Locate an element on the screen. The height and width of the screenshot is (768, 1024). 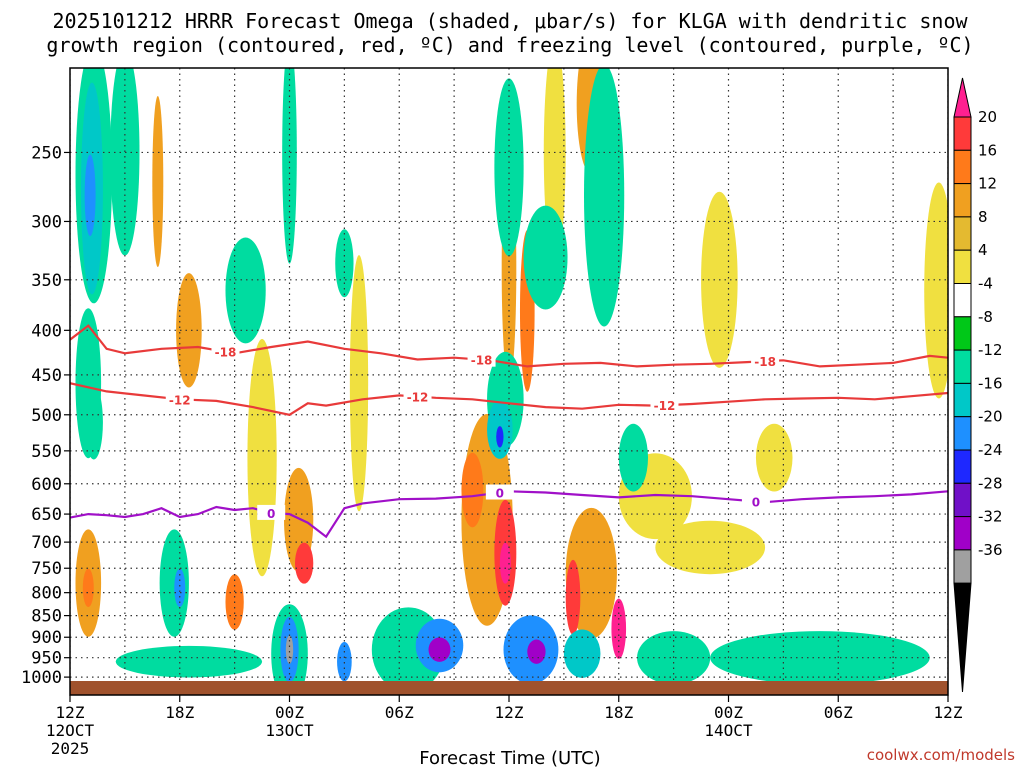
y-tick-label: 250 is located at coordinates (46, 153).